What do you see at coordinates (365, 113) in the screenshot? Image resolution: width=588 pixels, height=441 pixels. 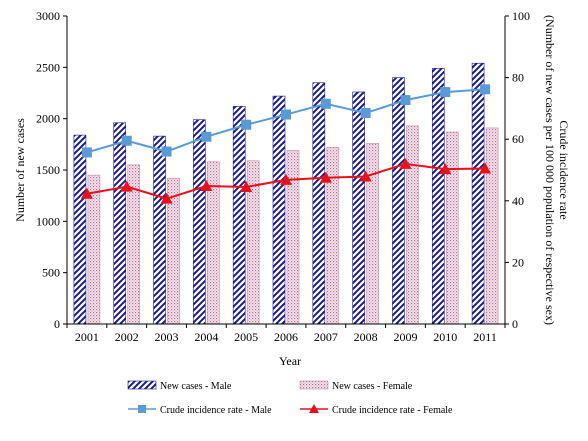 I see `marker-male-rate-2008` at bounding box center [365, 113].